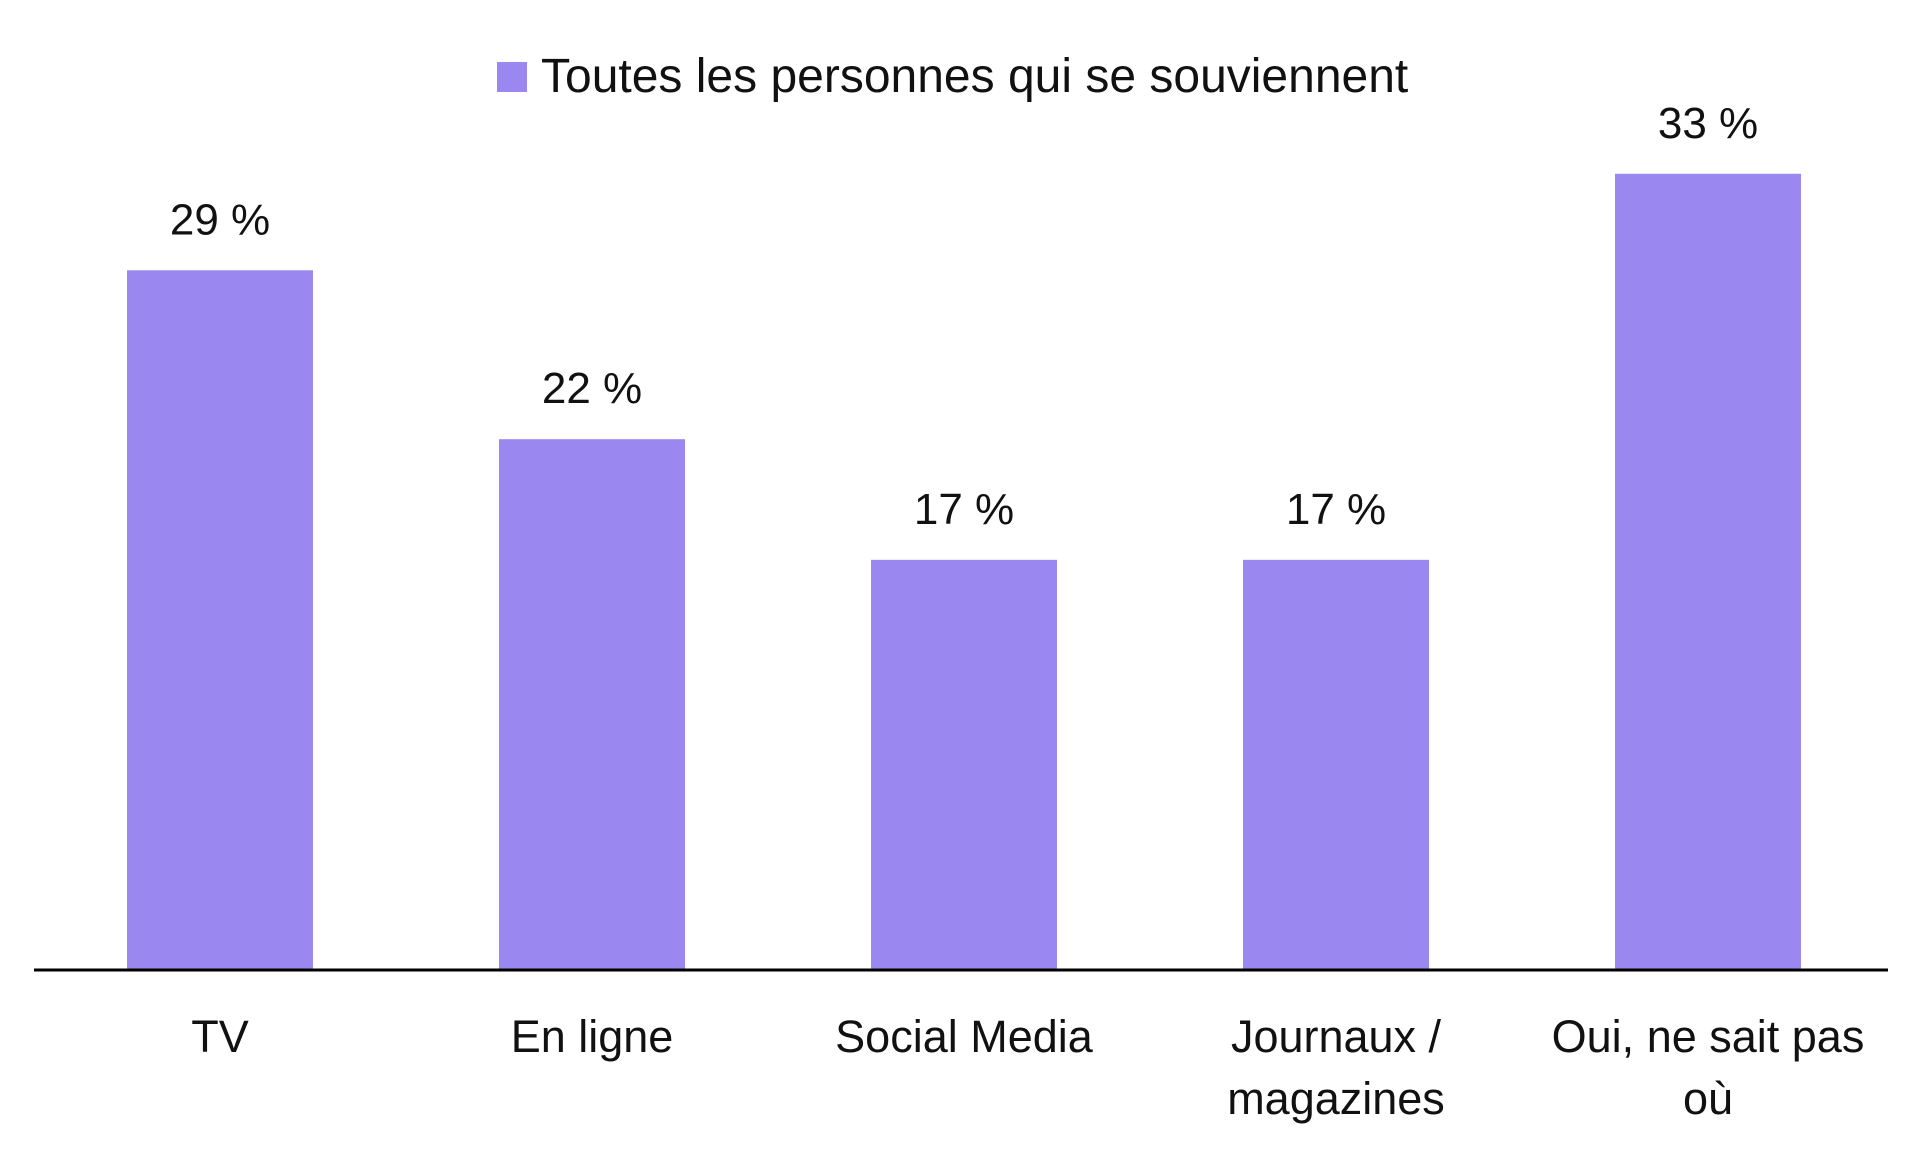 The height and width of the screenshot is (1150, 1920). Describe the element at coordinates (220, 1036) in the screenshot. I see `category-label-0: TV` at that location.